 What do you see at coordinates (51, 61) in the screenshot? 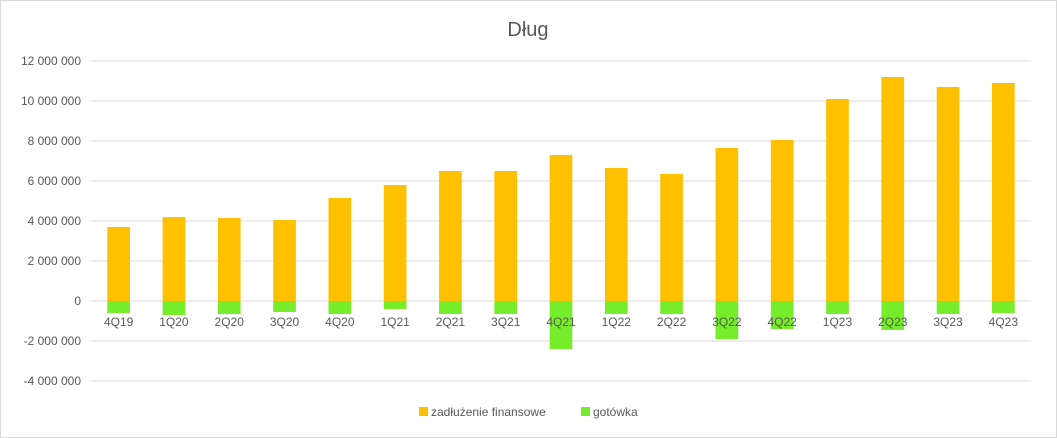
I see `y-tick-label: 12 000 000` at bounding box center [51, 61].